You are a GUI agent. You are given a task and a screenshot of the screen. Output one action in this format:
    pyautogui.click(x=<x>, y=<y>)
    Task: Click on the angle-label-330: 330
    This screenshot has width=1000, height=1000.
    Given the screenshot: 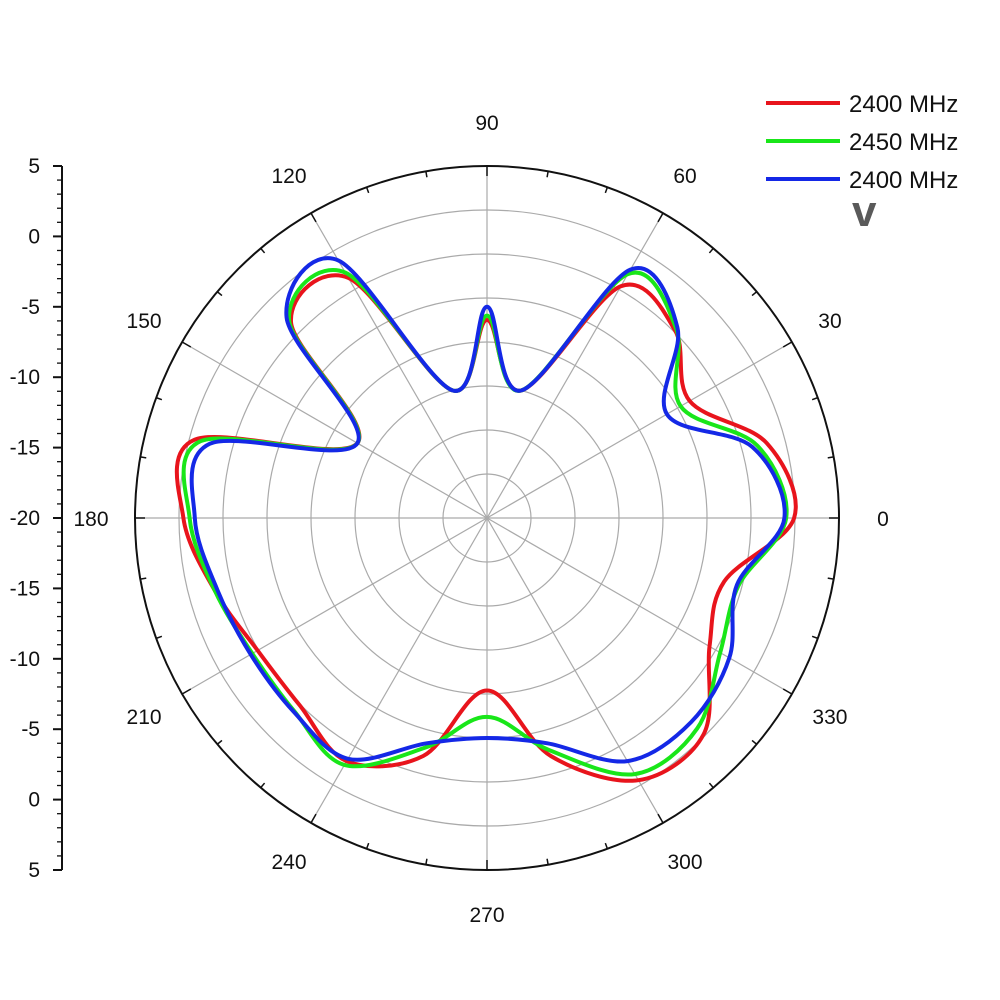 What is the action you would take?
    pyautogui.click(x=829, y=717)
    